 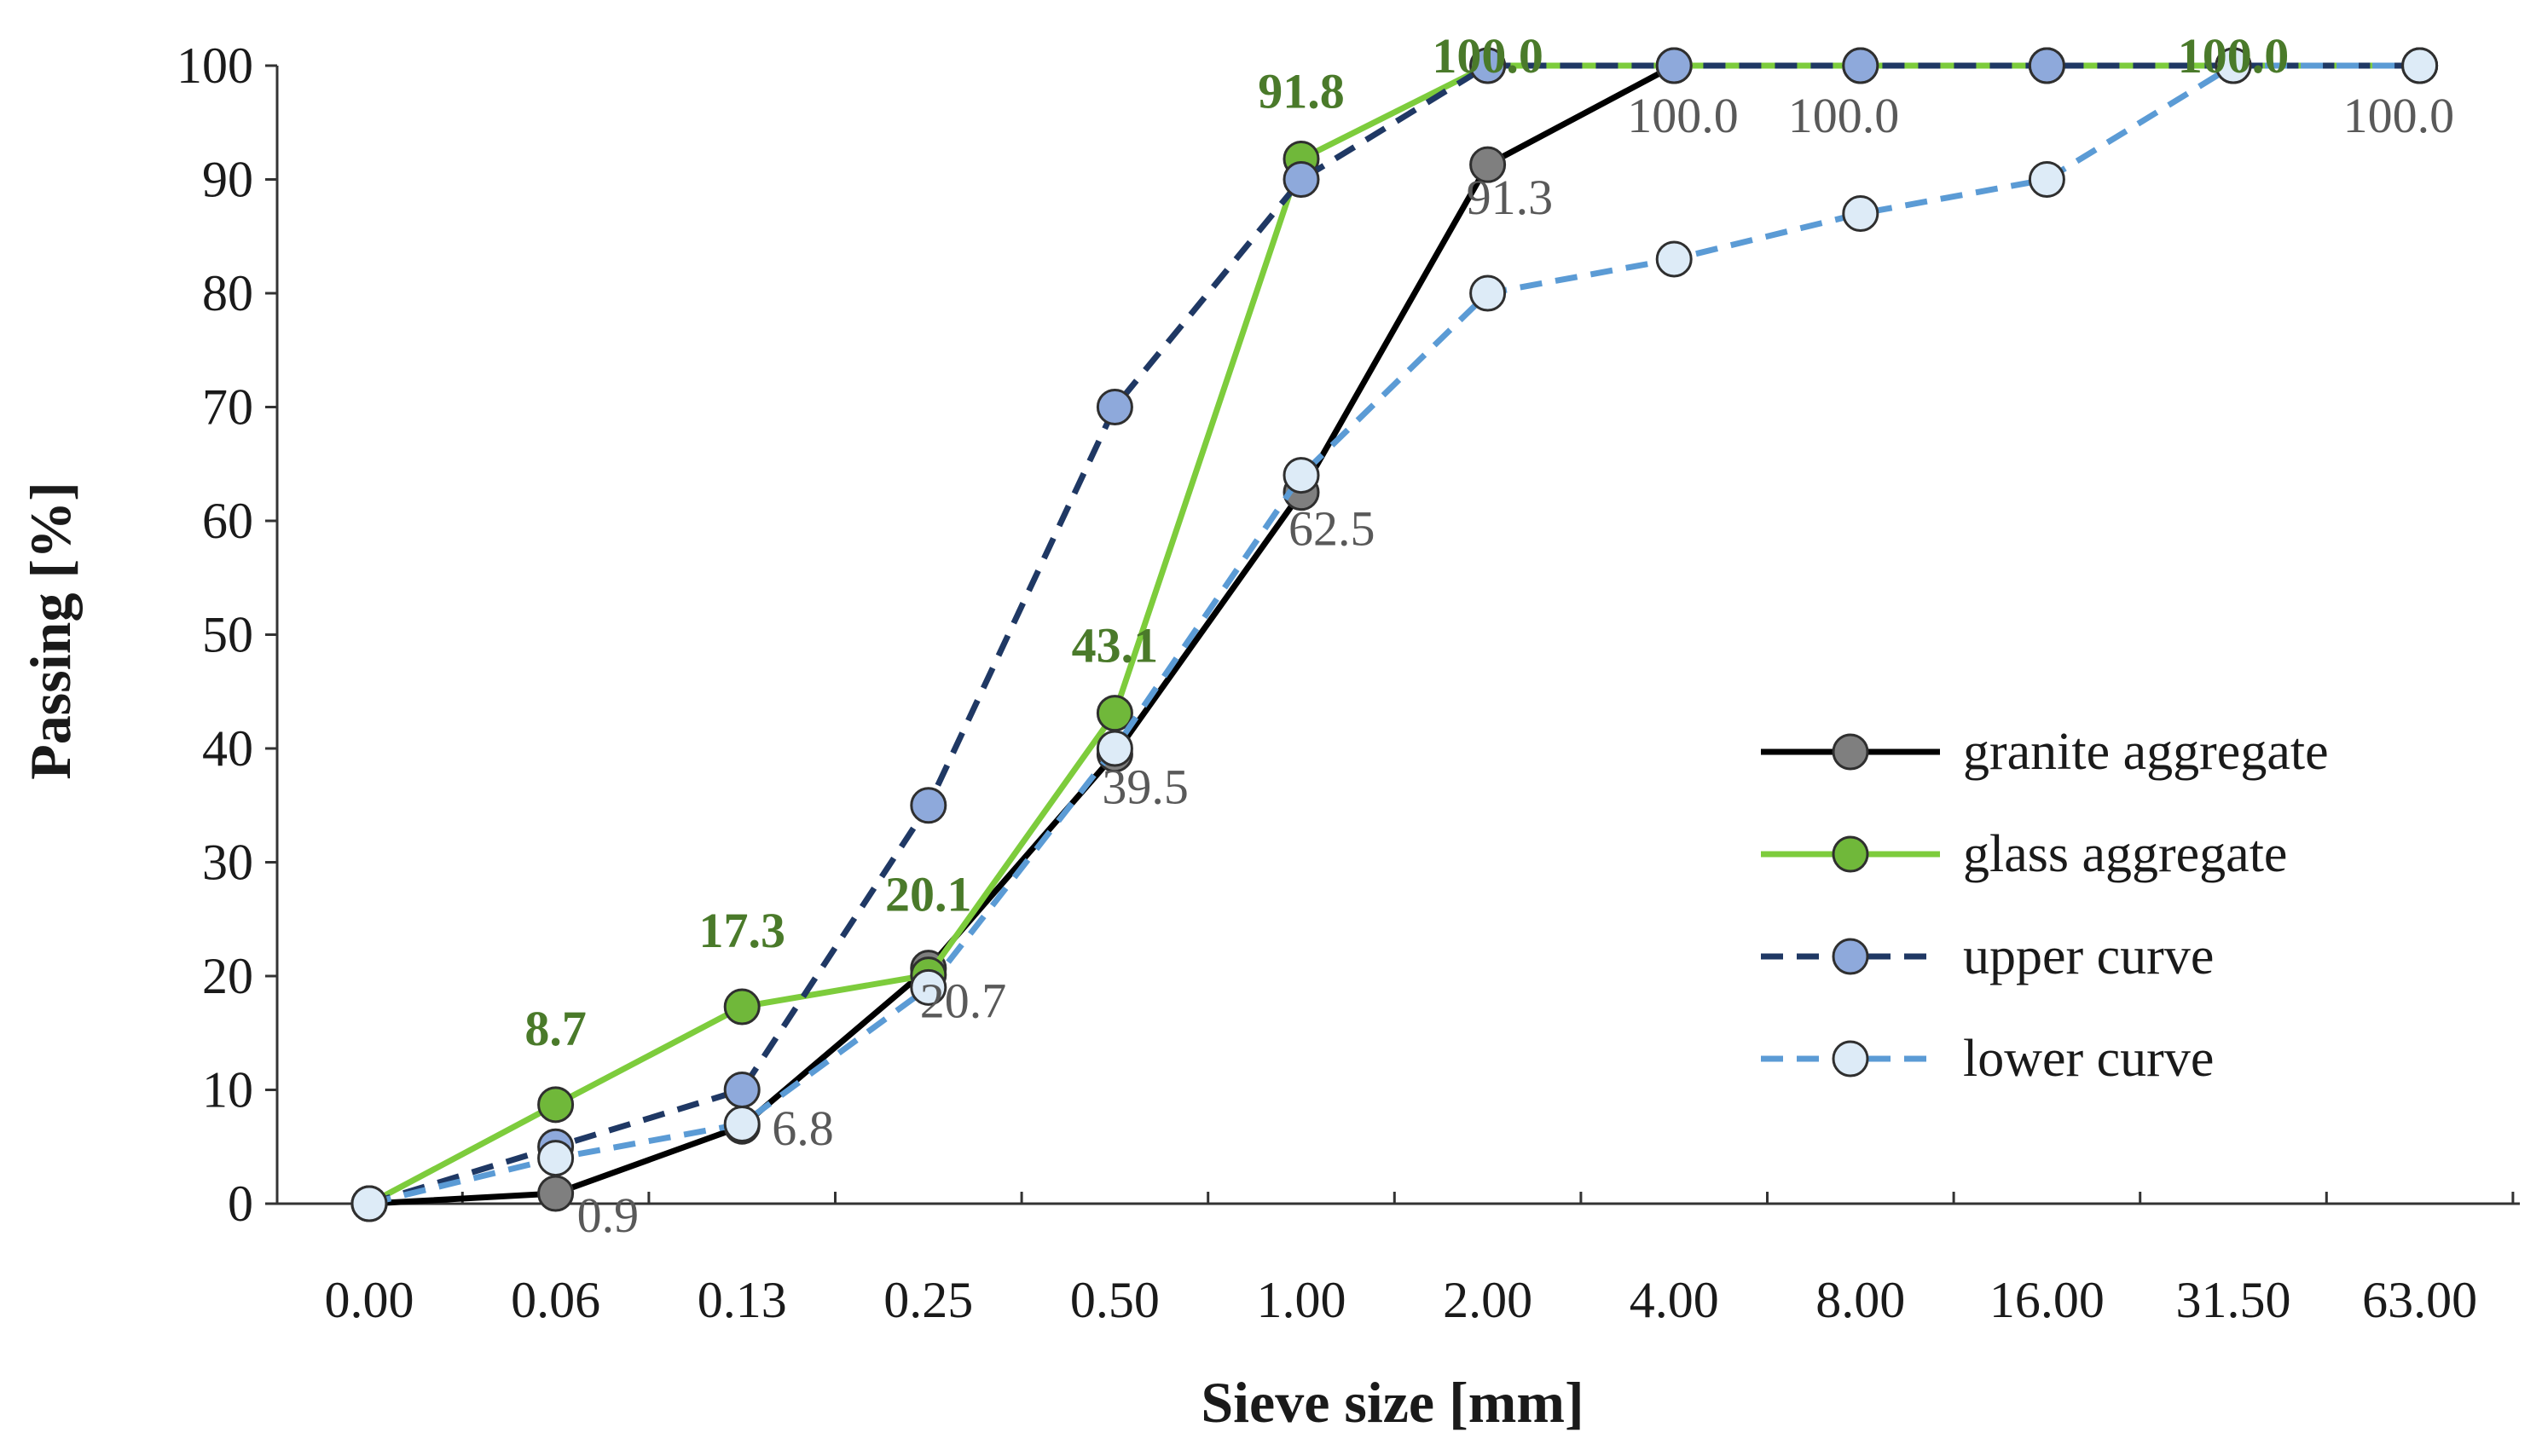 I want to click on legend-marker-glass, so click(x=1850, y=854).